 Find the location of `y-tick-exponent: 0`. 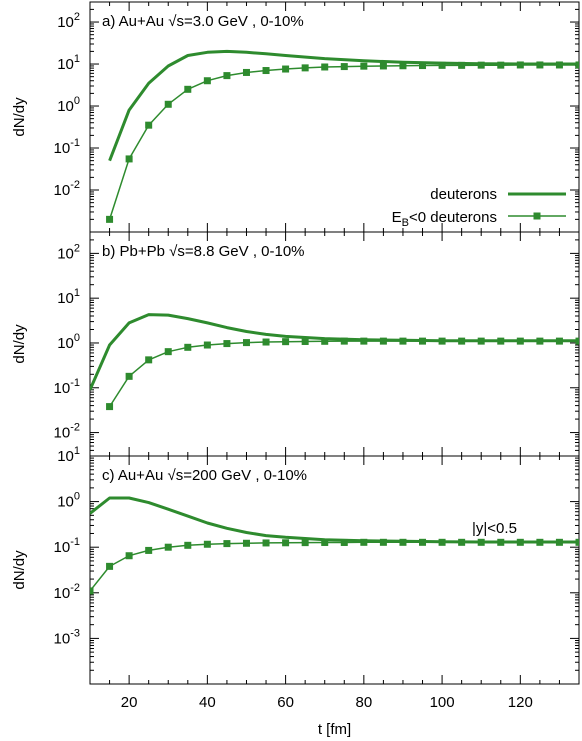

y-tick-exponent: 0 is located at coordinates (77, 497).